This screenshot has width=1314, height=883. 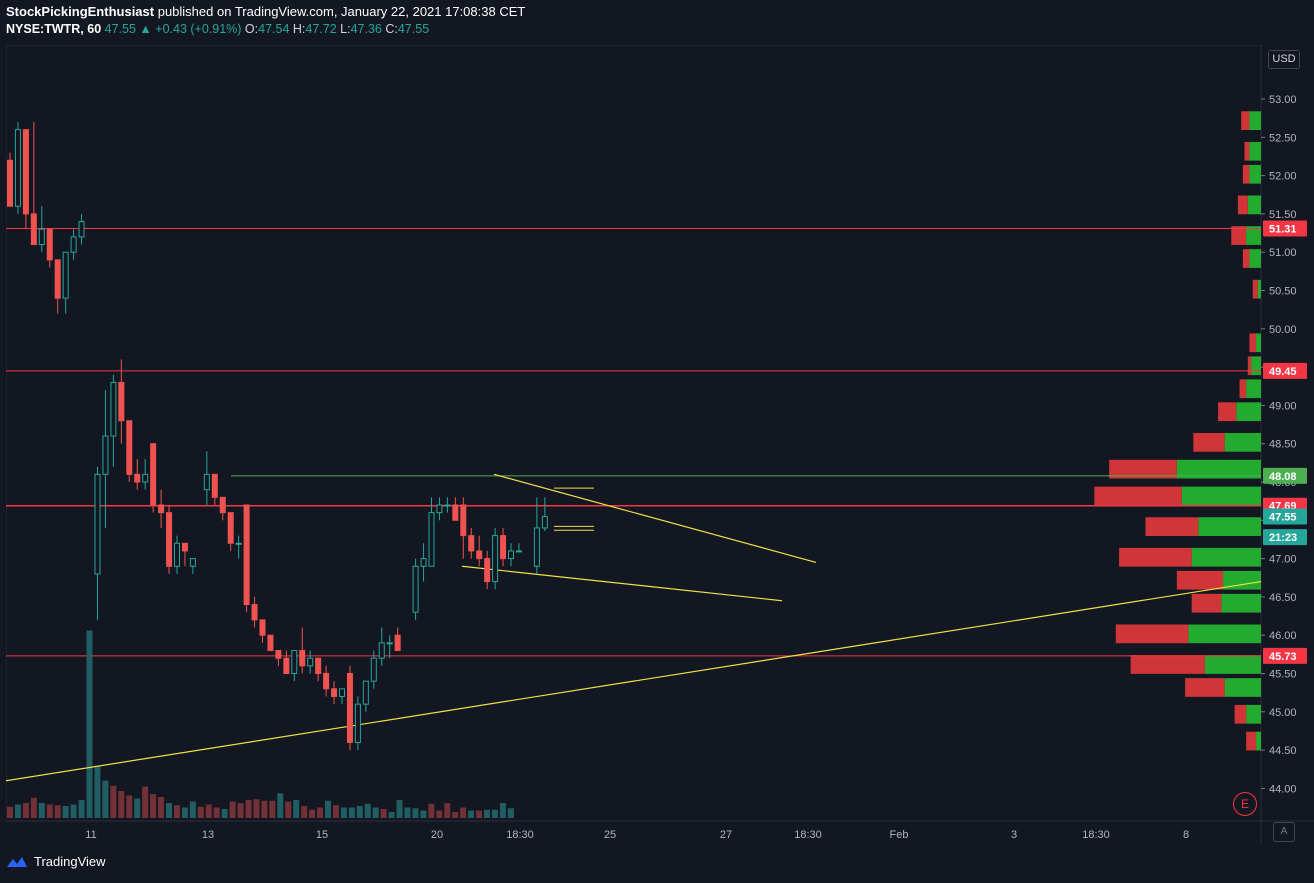 I want to click on footer-brand: TradingView, so click(x=56, y=861).